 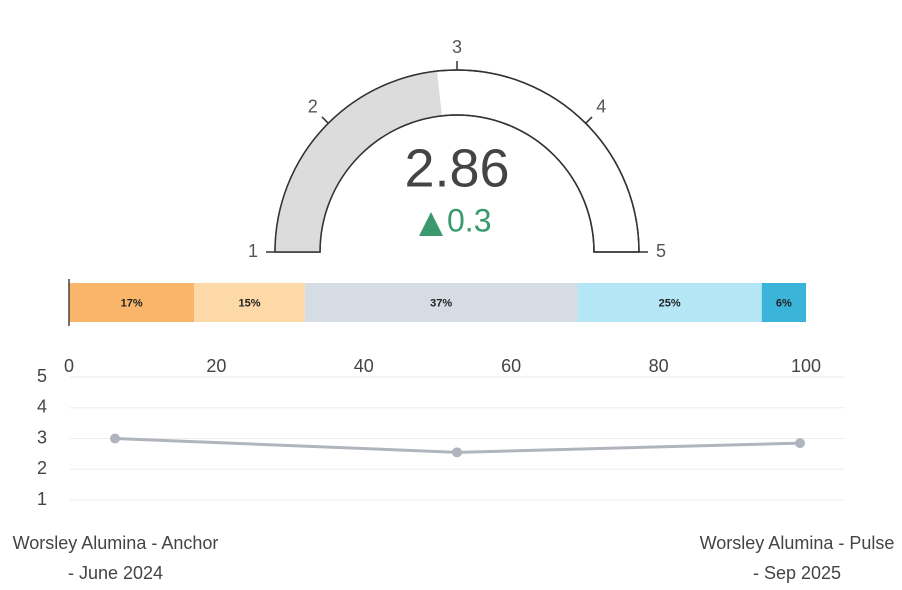 I want to click on x-category-label: Worsley Alumina - Anchor - June 2024, so click(x=115, y=558).